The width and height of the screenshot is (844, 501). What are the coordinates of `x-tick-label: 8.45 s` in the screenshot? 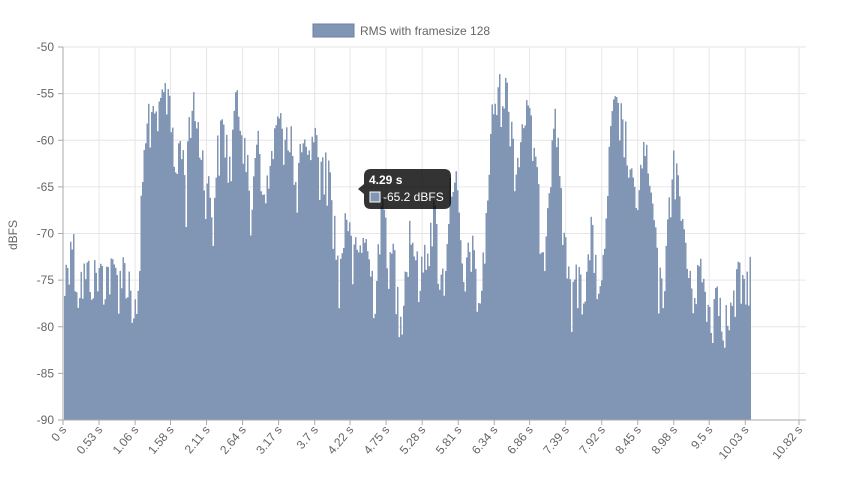 It's located at (628, 440).